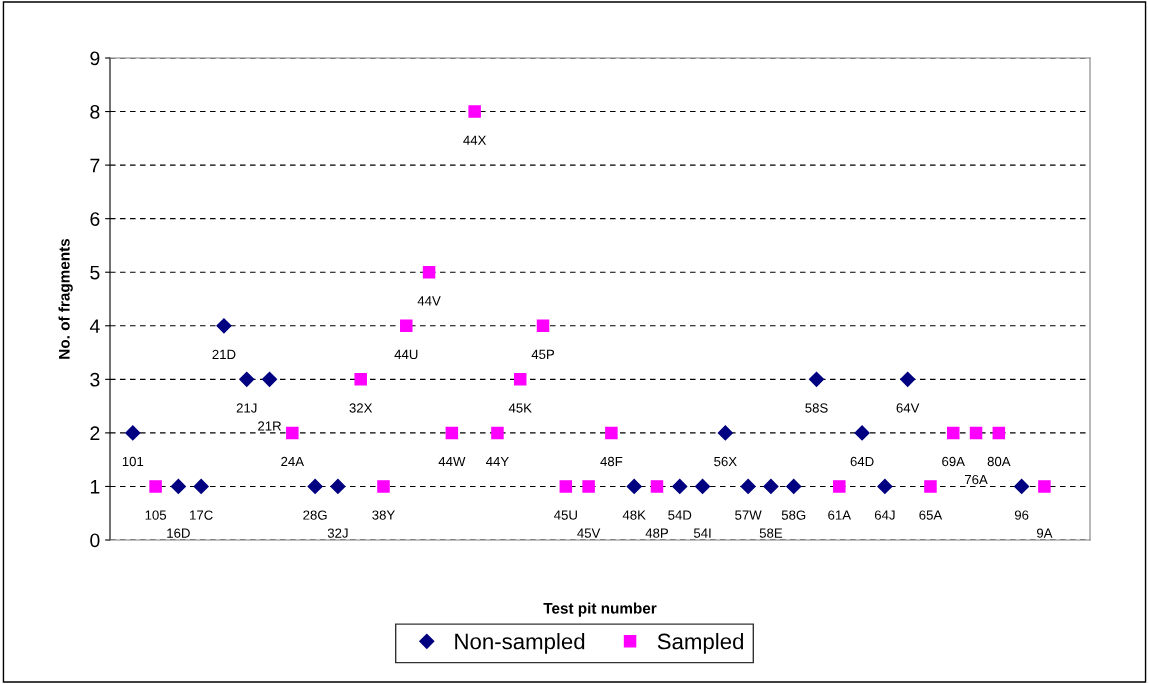 This screenshot has width=1149, height=684. I want to click on x-tick-label: 32J, so click(337, 533).